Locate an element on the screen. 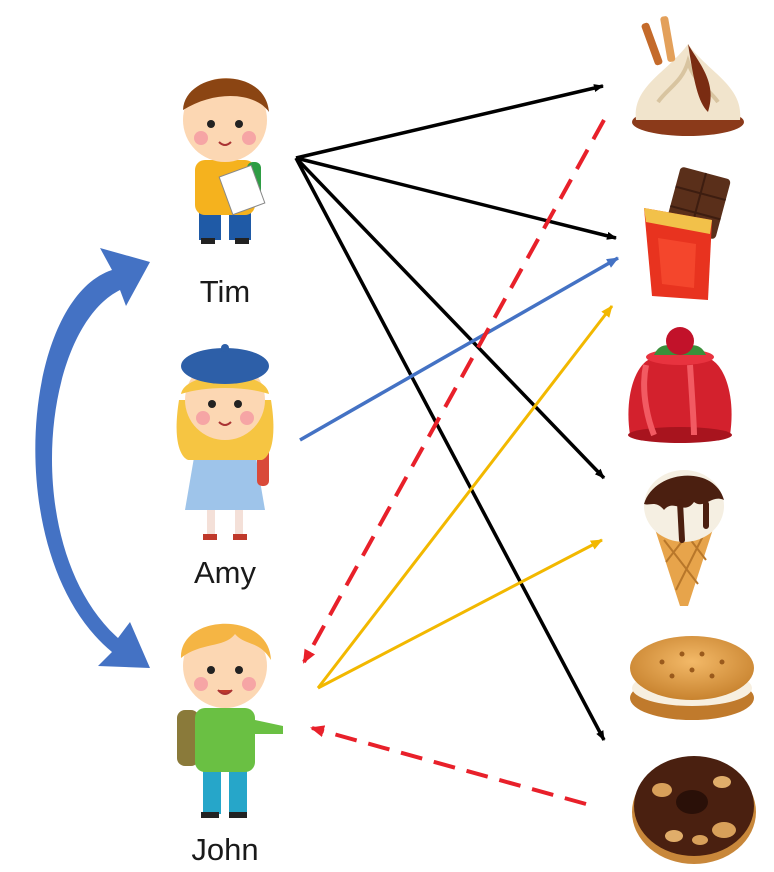 The width and height of the screenshot is (774, 872). sandwich-cookie-icon is located at coordinates (692, 678).